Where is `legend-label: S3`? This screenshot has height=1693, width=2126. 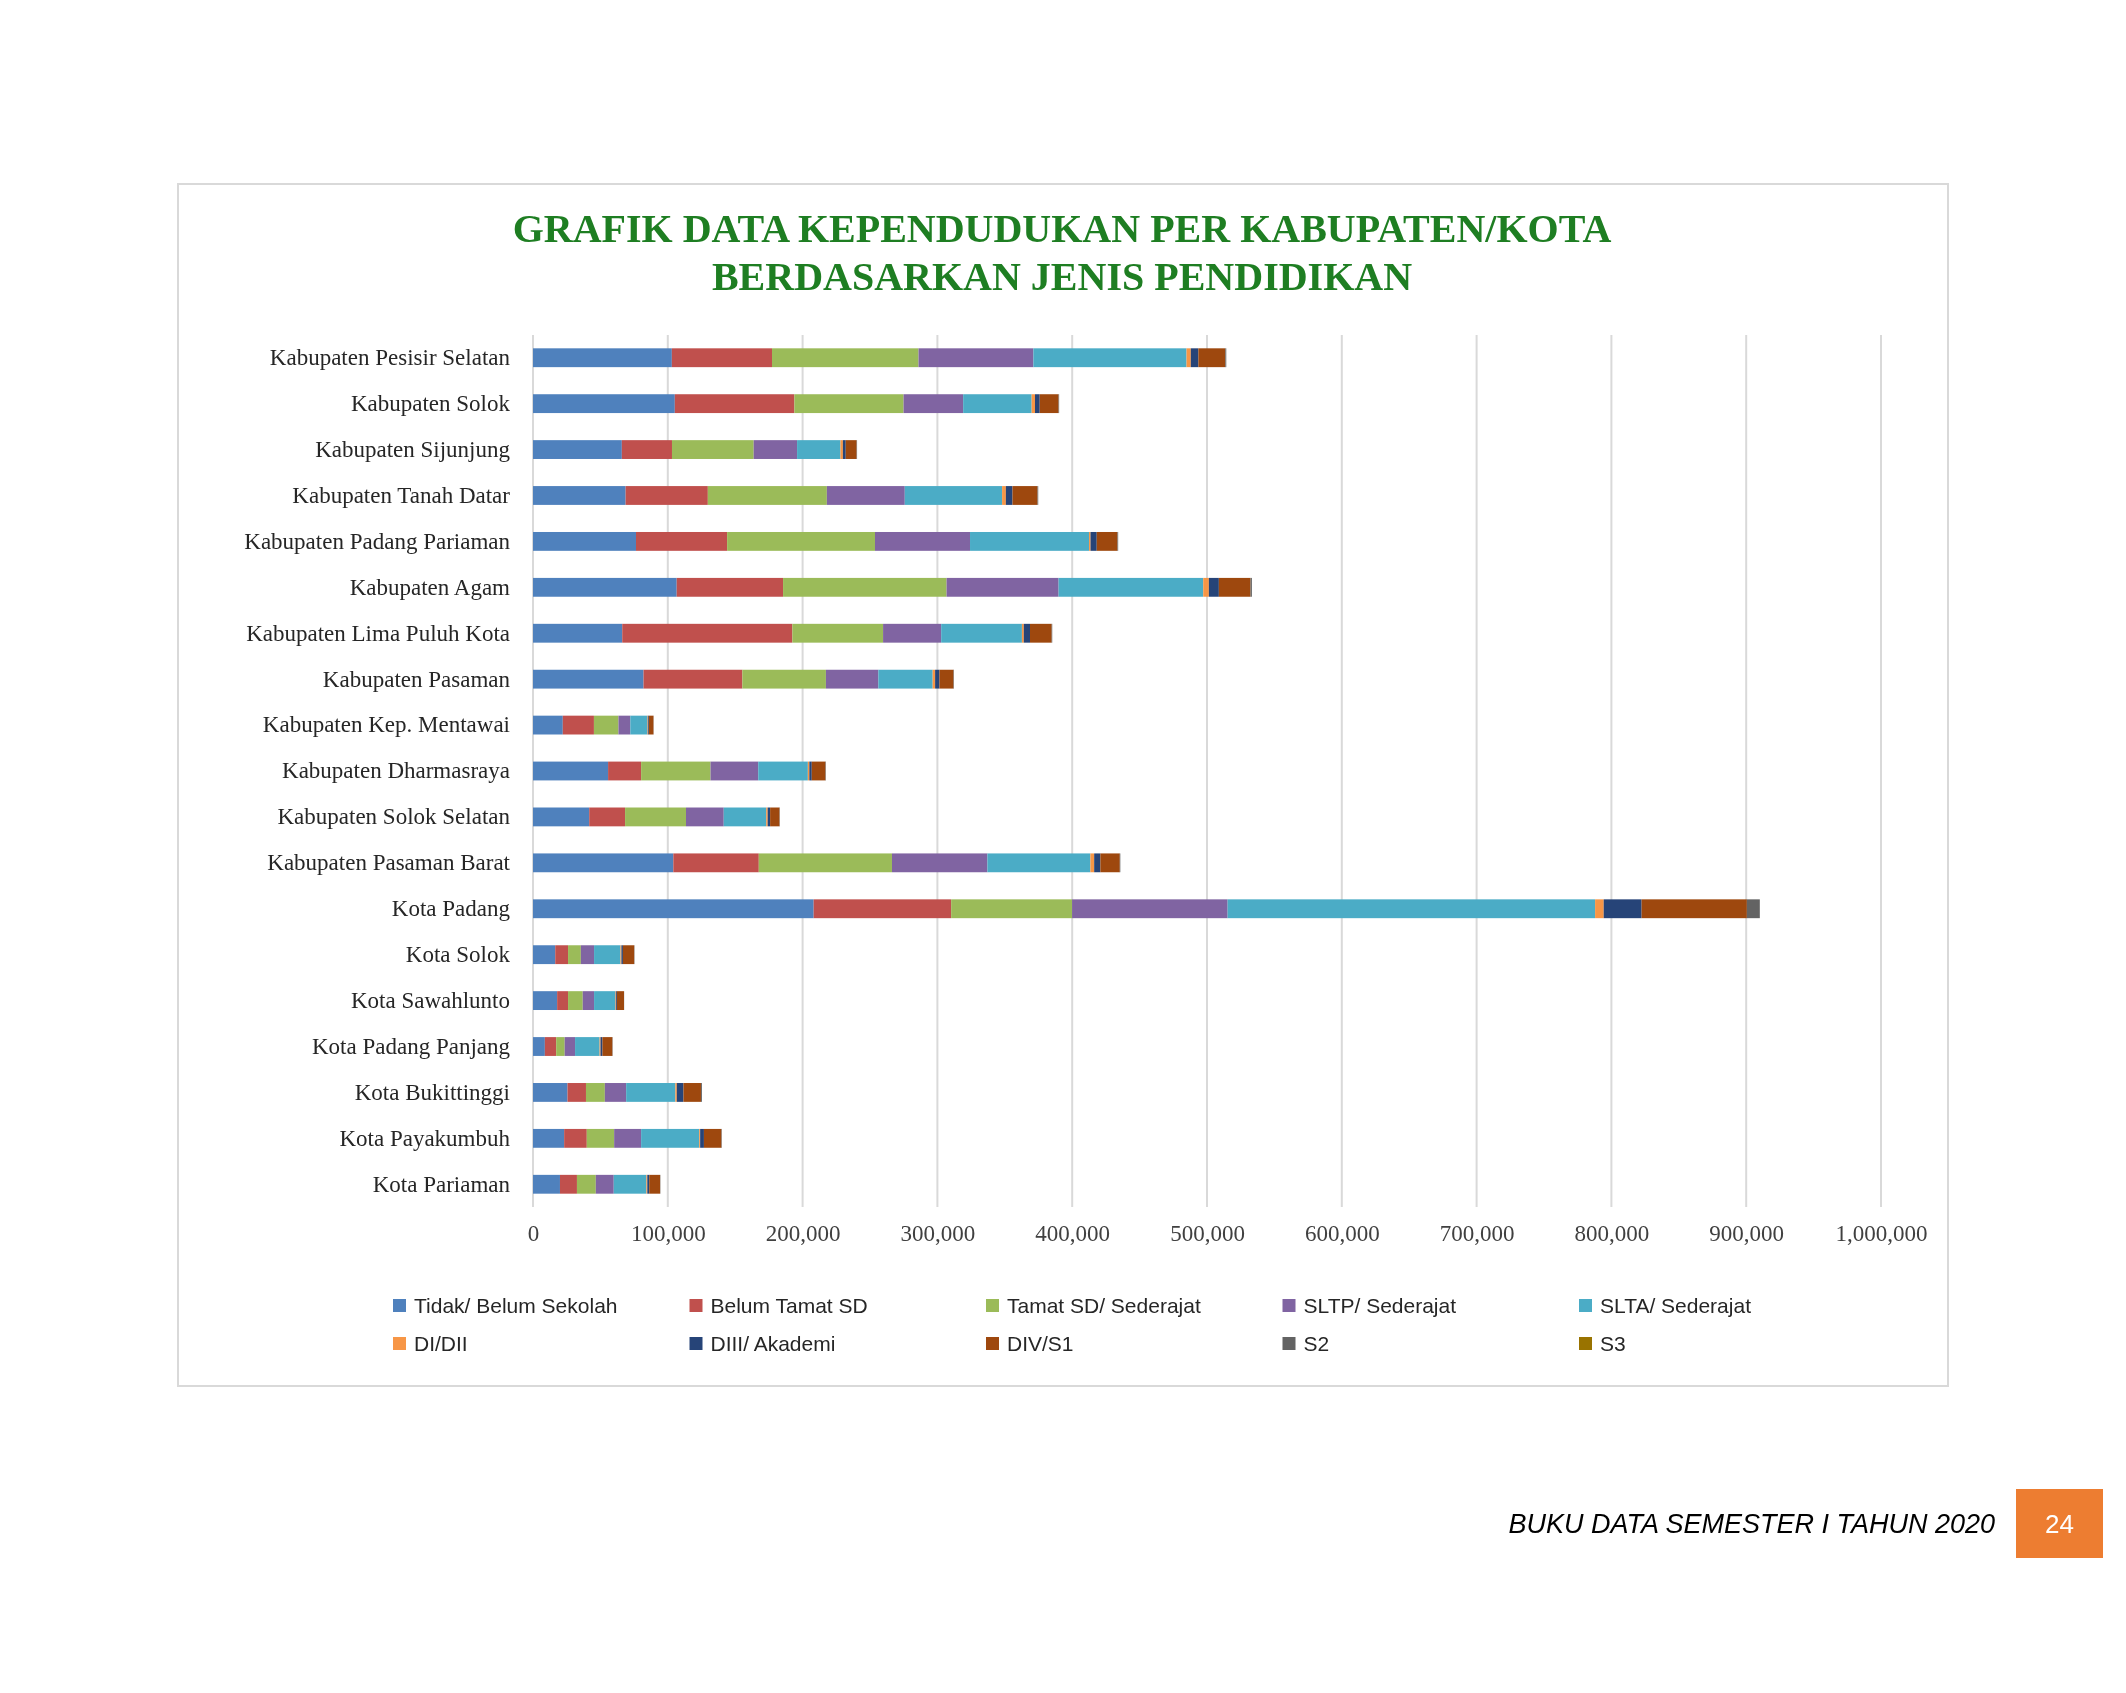
legend-label: S3 is located at coordinates (1613, 1344).